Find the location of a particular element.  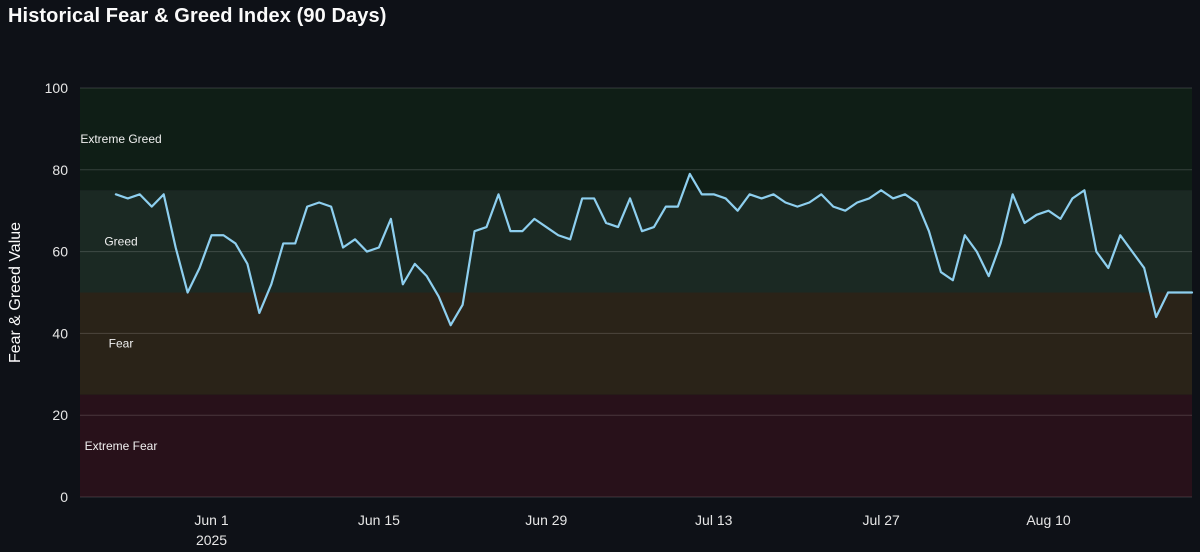

data-point: 2025-06-24: 66 is located at coordinates (487, 227).